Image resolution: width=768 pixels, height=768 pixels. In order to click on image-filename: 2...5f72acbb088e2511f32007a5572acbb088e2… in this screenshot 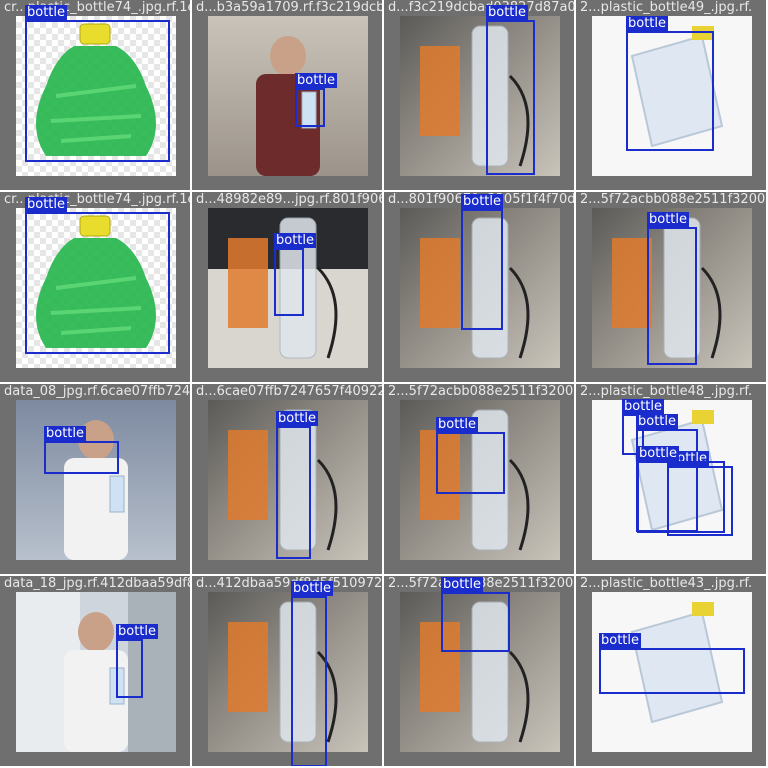, I will do `click(481, 391)`.